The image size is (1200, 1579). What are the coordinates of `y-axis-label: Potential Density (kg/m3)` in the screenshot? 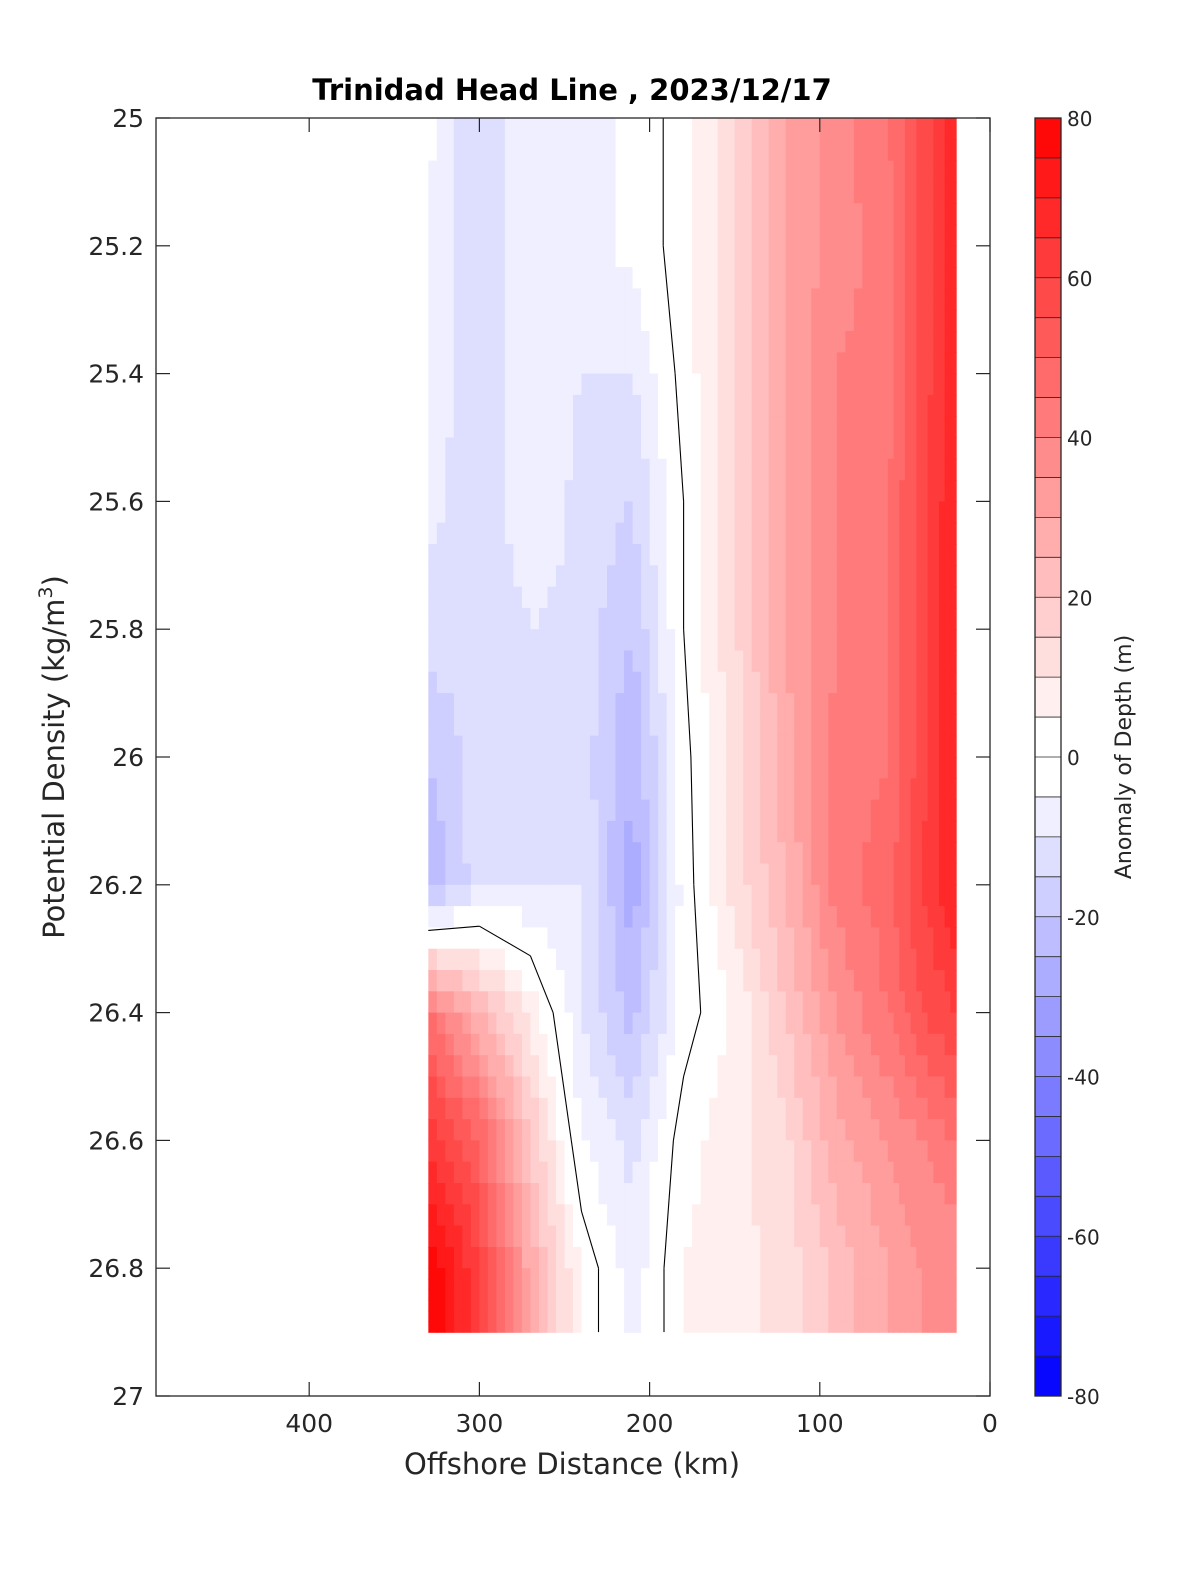 It's located at (53, 757).